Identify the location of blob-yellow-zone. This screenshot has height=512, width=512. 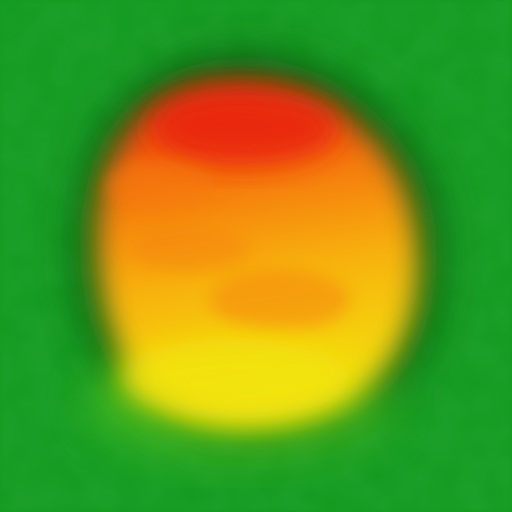
(235, 378).